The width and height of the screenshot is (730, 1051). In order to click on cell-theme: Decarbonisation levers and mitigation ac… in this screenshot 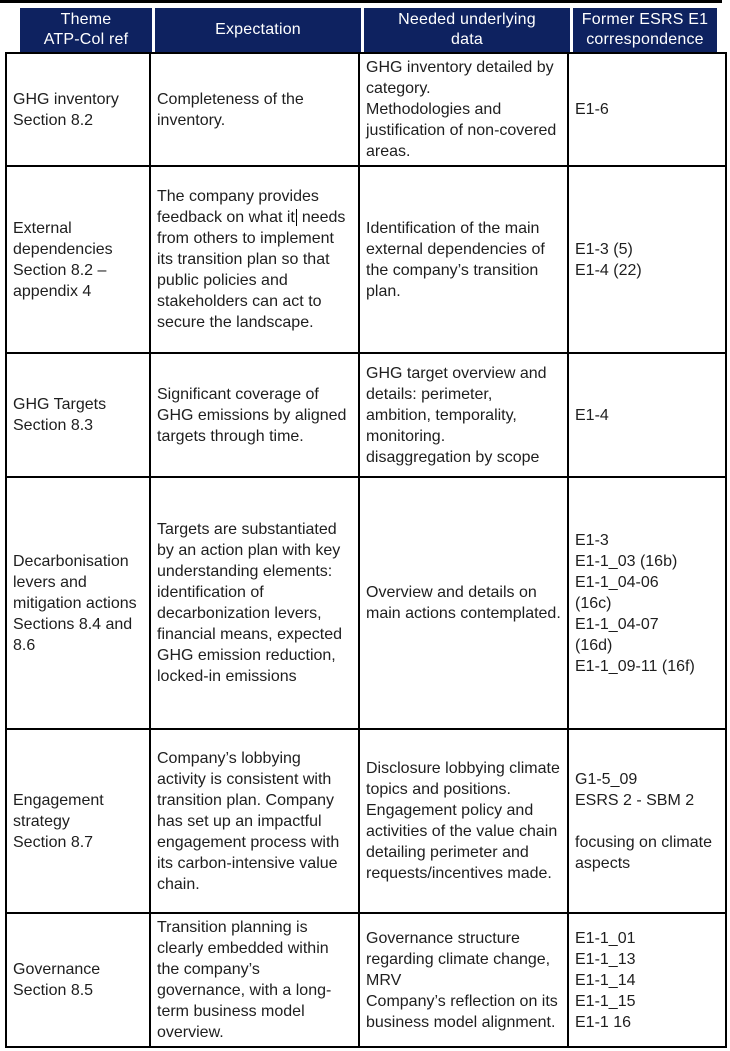, I will do `click(78, 603)`.